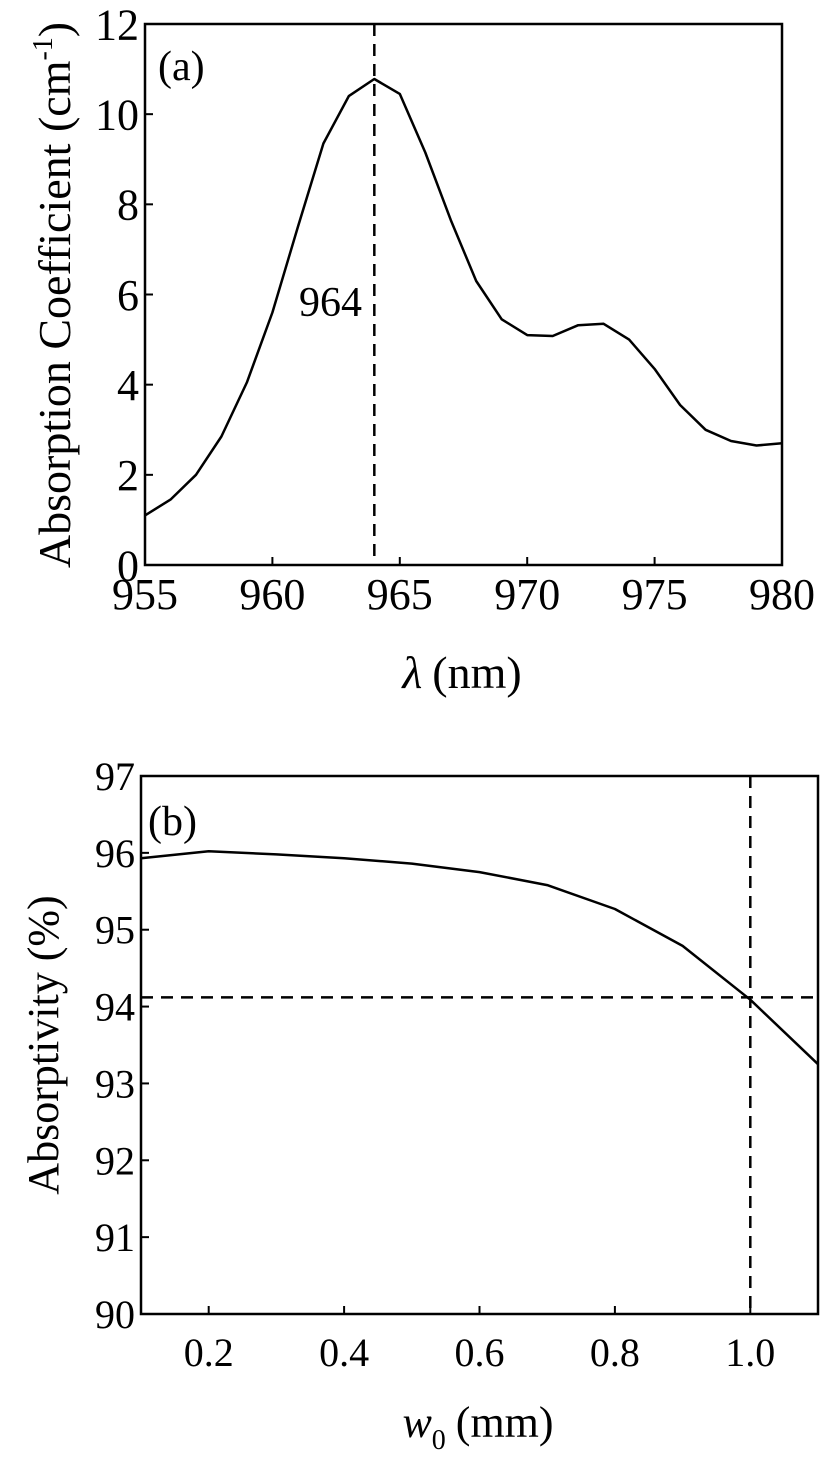 Image resolution: width=825 pixels, height=1468 pixels. Describe the element at coordinates (128, 295) in the screenshot. I see `y-tick-label-a: 6` at that location.